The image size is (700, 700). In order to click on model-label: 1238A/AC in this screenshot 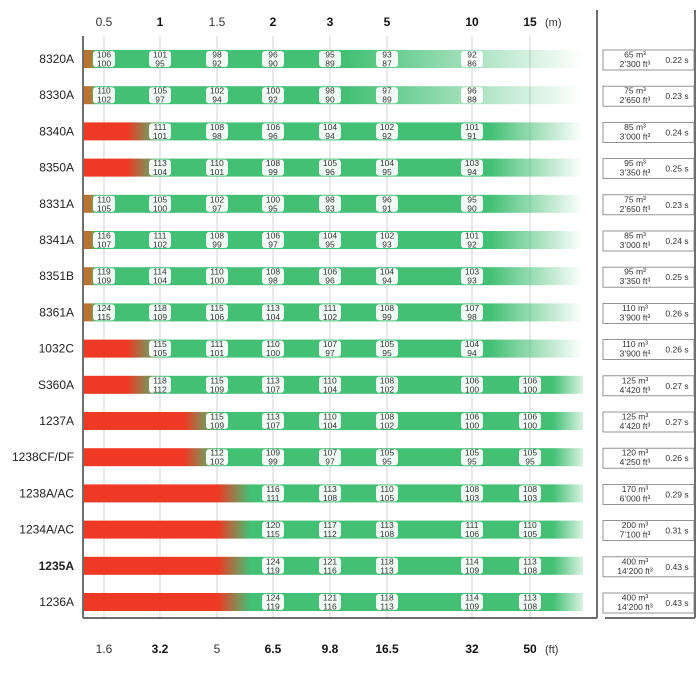, I will do `click(46, 493)`.